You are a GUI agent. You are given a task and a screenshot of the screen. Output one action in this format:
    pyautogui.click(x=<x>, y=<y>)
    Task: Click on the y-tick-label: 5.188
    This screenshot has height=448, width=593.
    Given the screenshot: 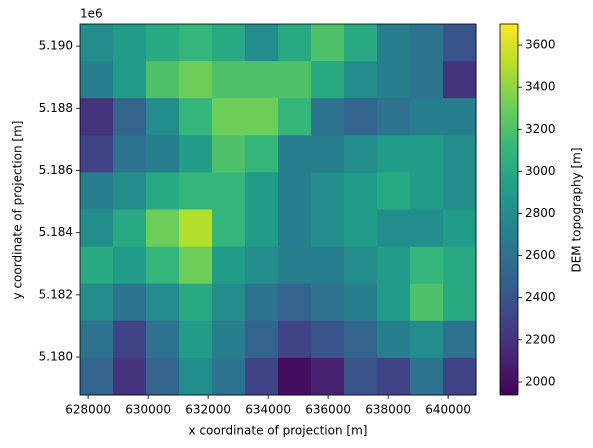 What is the action you would take?
    pyautogui.click(x=56, y=108)
    